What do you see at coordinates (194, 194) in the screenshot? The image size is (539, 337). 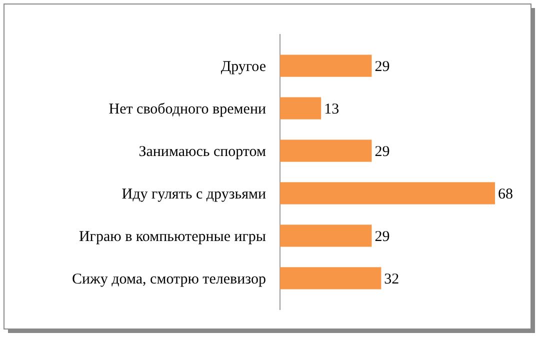 I see `y-tick-label: Иду гулять с друзьями` at bounding box center [194, 194].